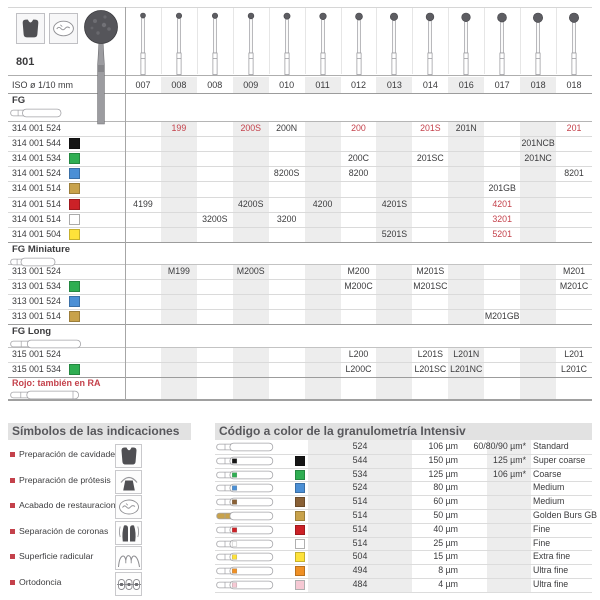  What do you see at coordinates (574, 286) in the screenshot?
I see `catalog-item-number: M201C` at bounding box center [574, 286].